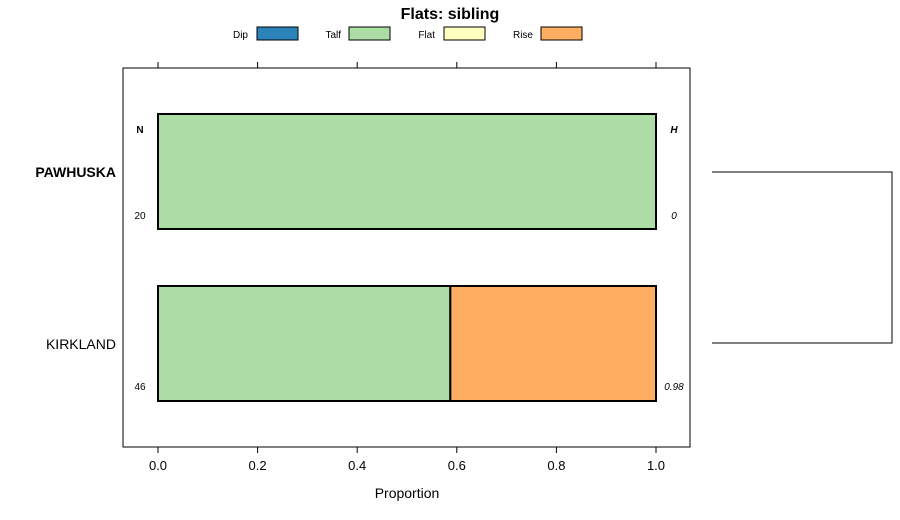 This screenshot has width=900, height=520. What do you see at coordinates (277, 33) in the screenshot?
I see `legend-swatch-dip` at bounding box center [277, 33].